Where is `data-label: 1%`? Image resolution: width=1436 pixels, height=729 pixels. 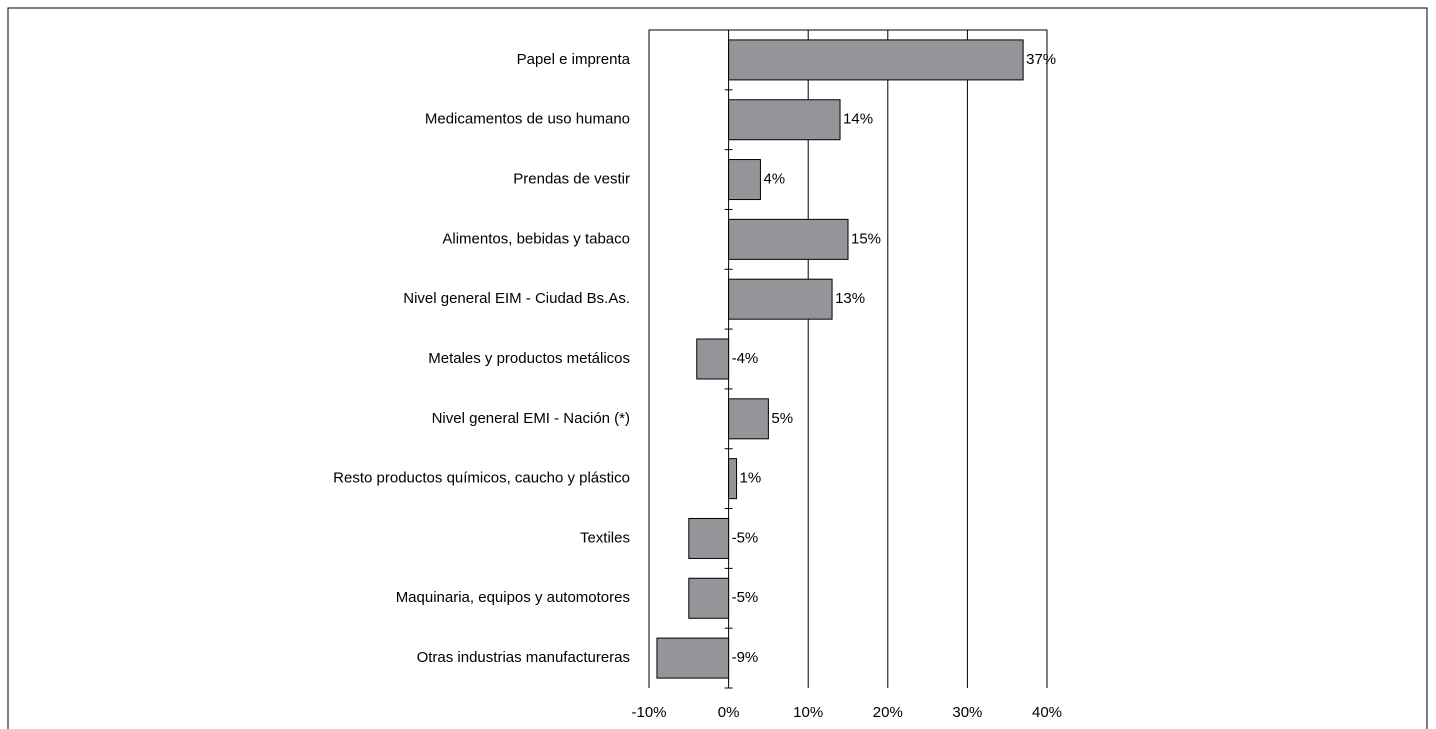
data-label: 1% is located at coordinates (751, 478).